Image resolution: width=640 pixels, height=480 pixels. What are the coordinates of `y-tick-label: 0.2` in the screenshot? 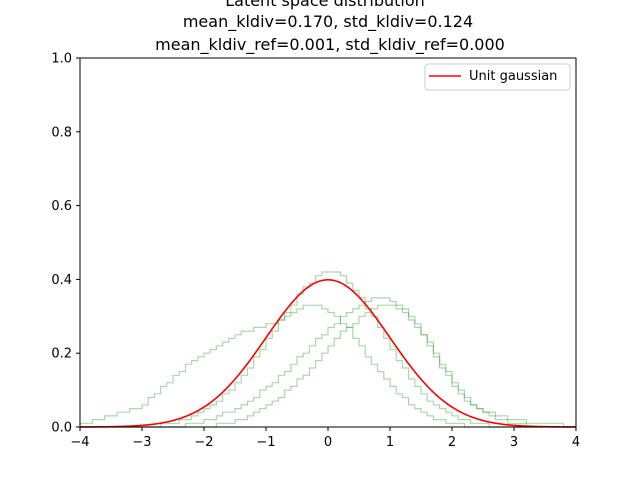 It's located at (61, 354).